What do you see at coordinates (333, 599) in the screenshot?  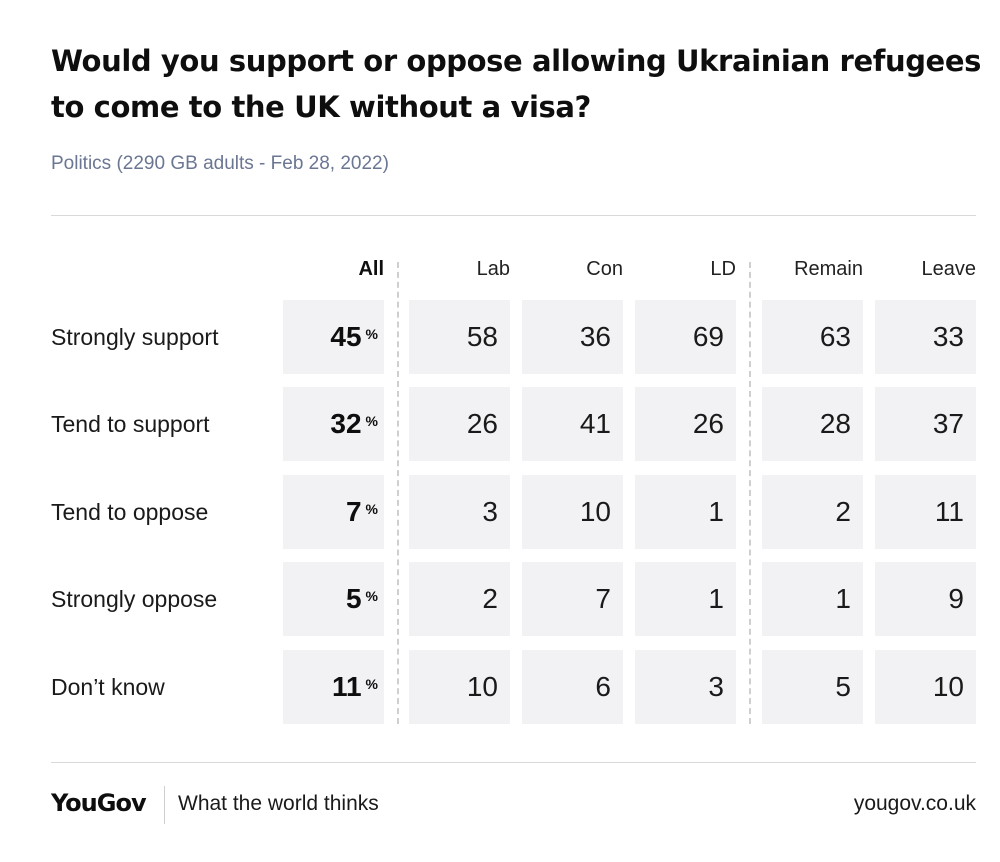 I see `cell-strongly-oppose-all: 5%` at bounding box center [333, 599].